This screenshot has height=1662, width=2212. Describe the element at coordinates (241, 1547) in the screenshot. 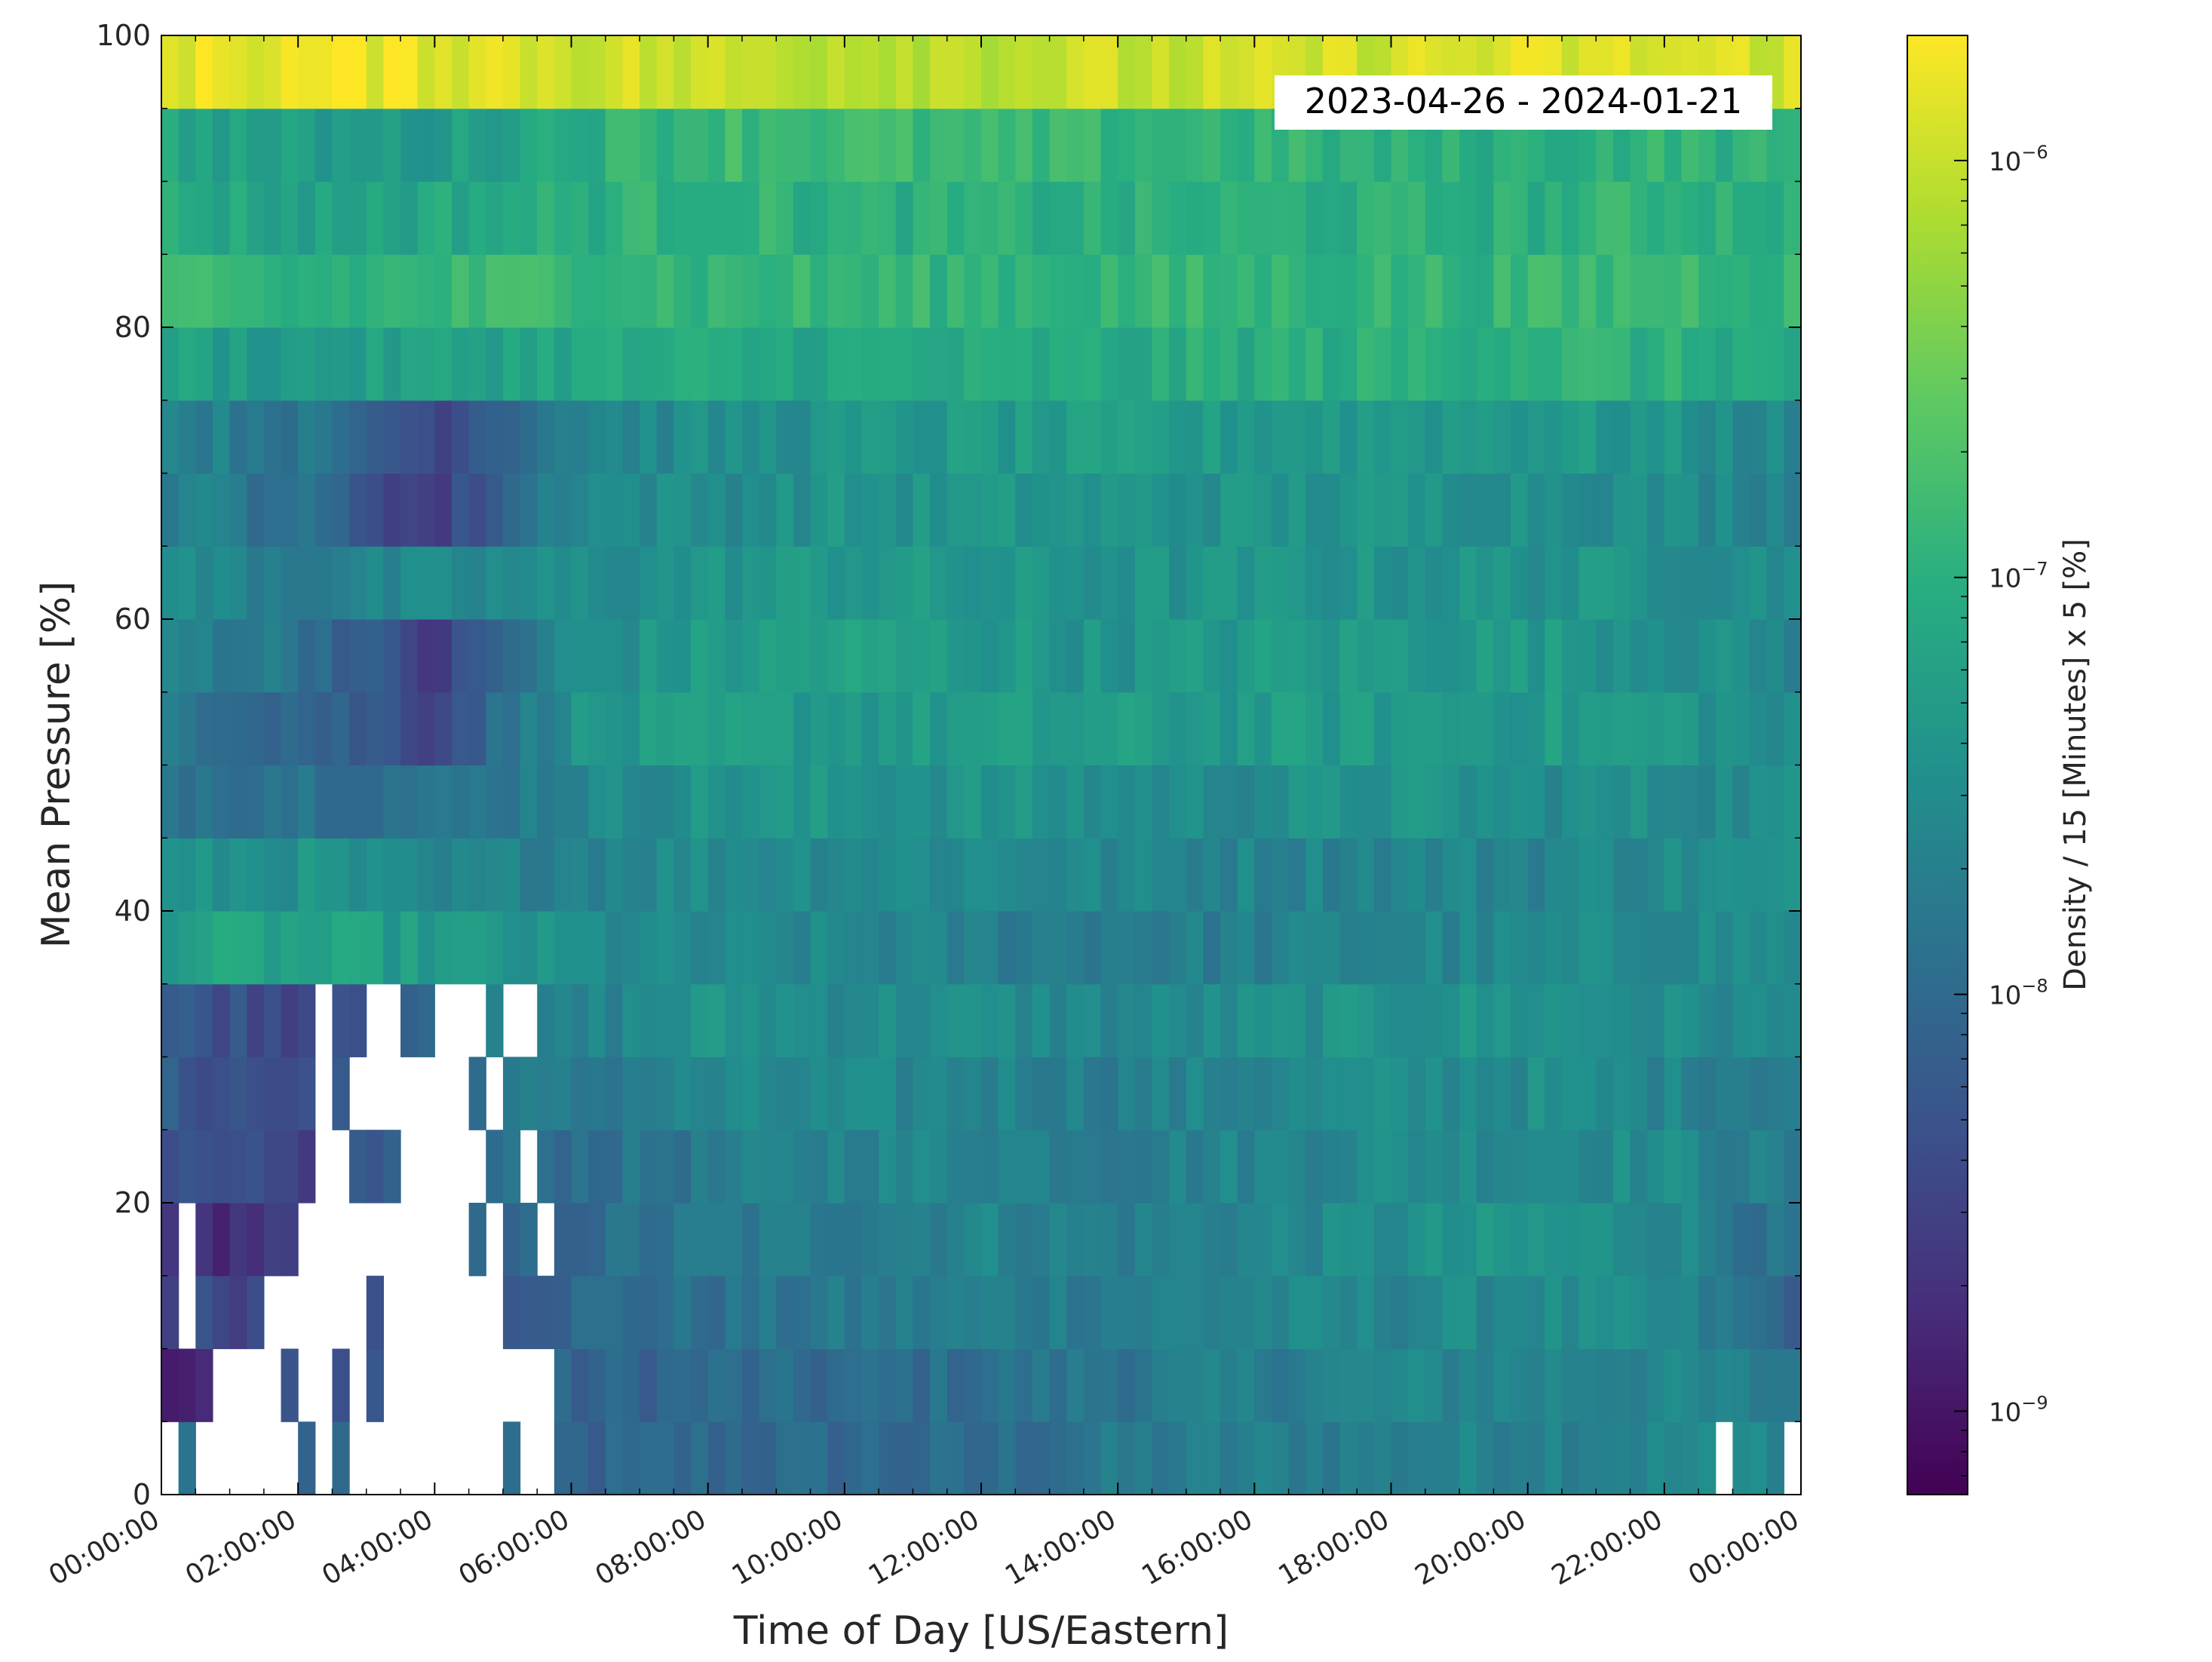

I see `x-tick-label: 02:00:00` at that location.